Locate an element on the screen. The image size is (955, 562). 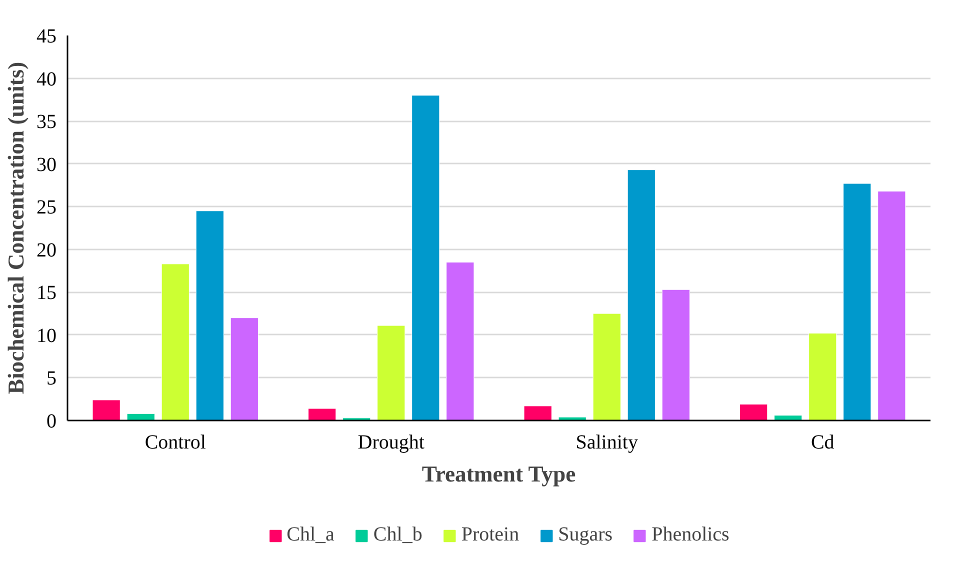
x-tick-label: Cd is located at coordinates (822, 443).